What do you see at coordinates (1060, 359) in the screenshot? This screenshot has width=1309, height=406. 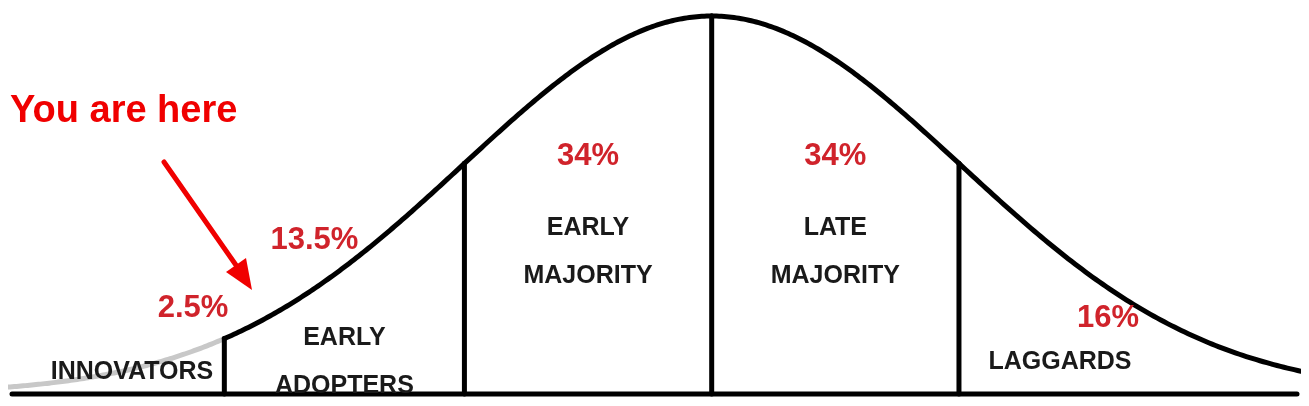 I see `category-label: LAGGARDS` at bounding box center [1060, 359].